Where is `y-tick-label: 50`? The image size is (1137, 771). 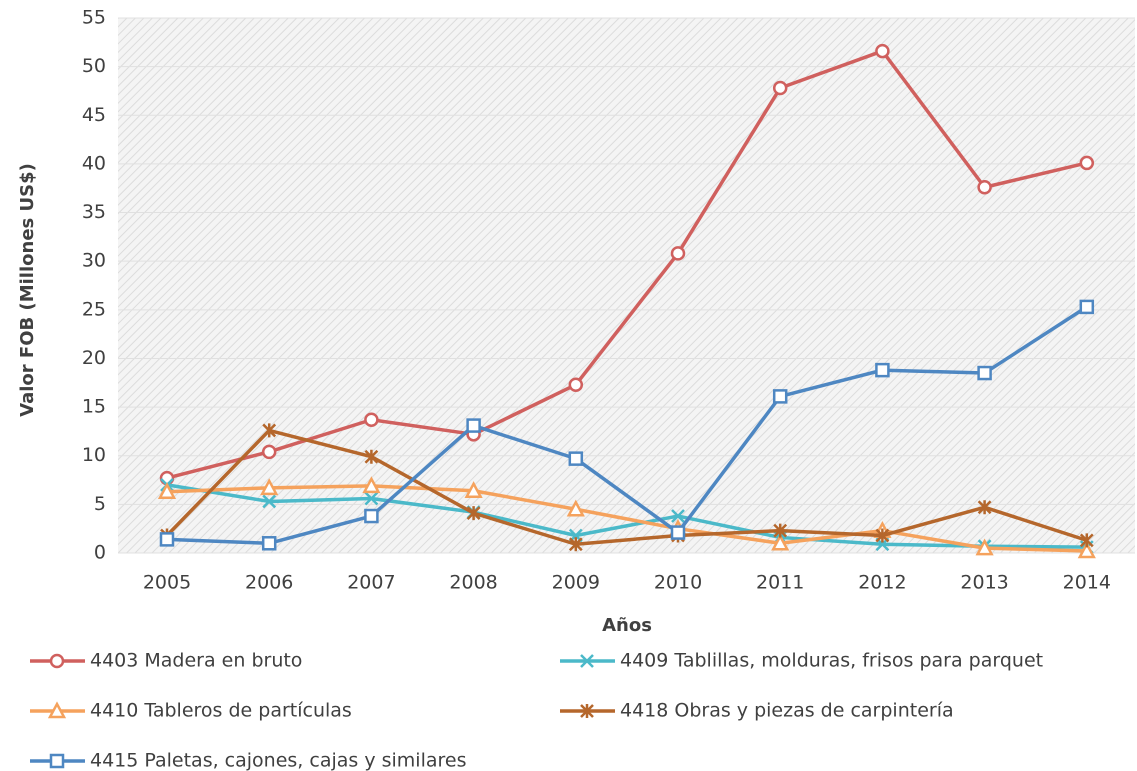
y-tick-label: 50 is located at coordinates (94, 66).